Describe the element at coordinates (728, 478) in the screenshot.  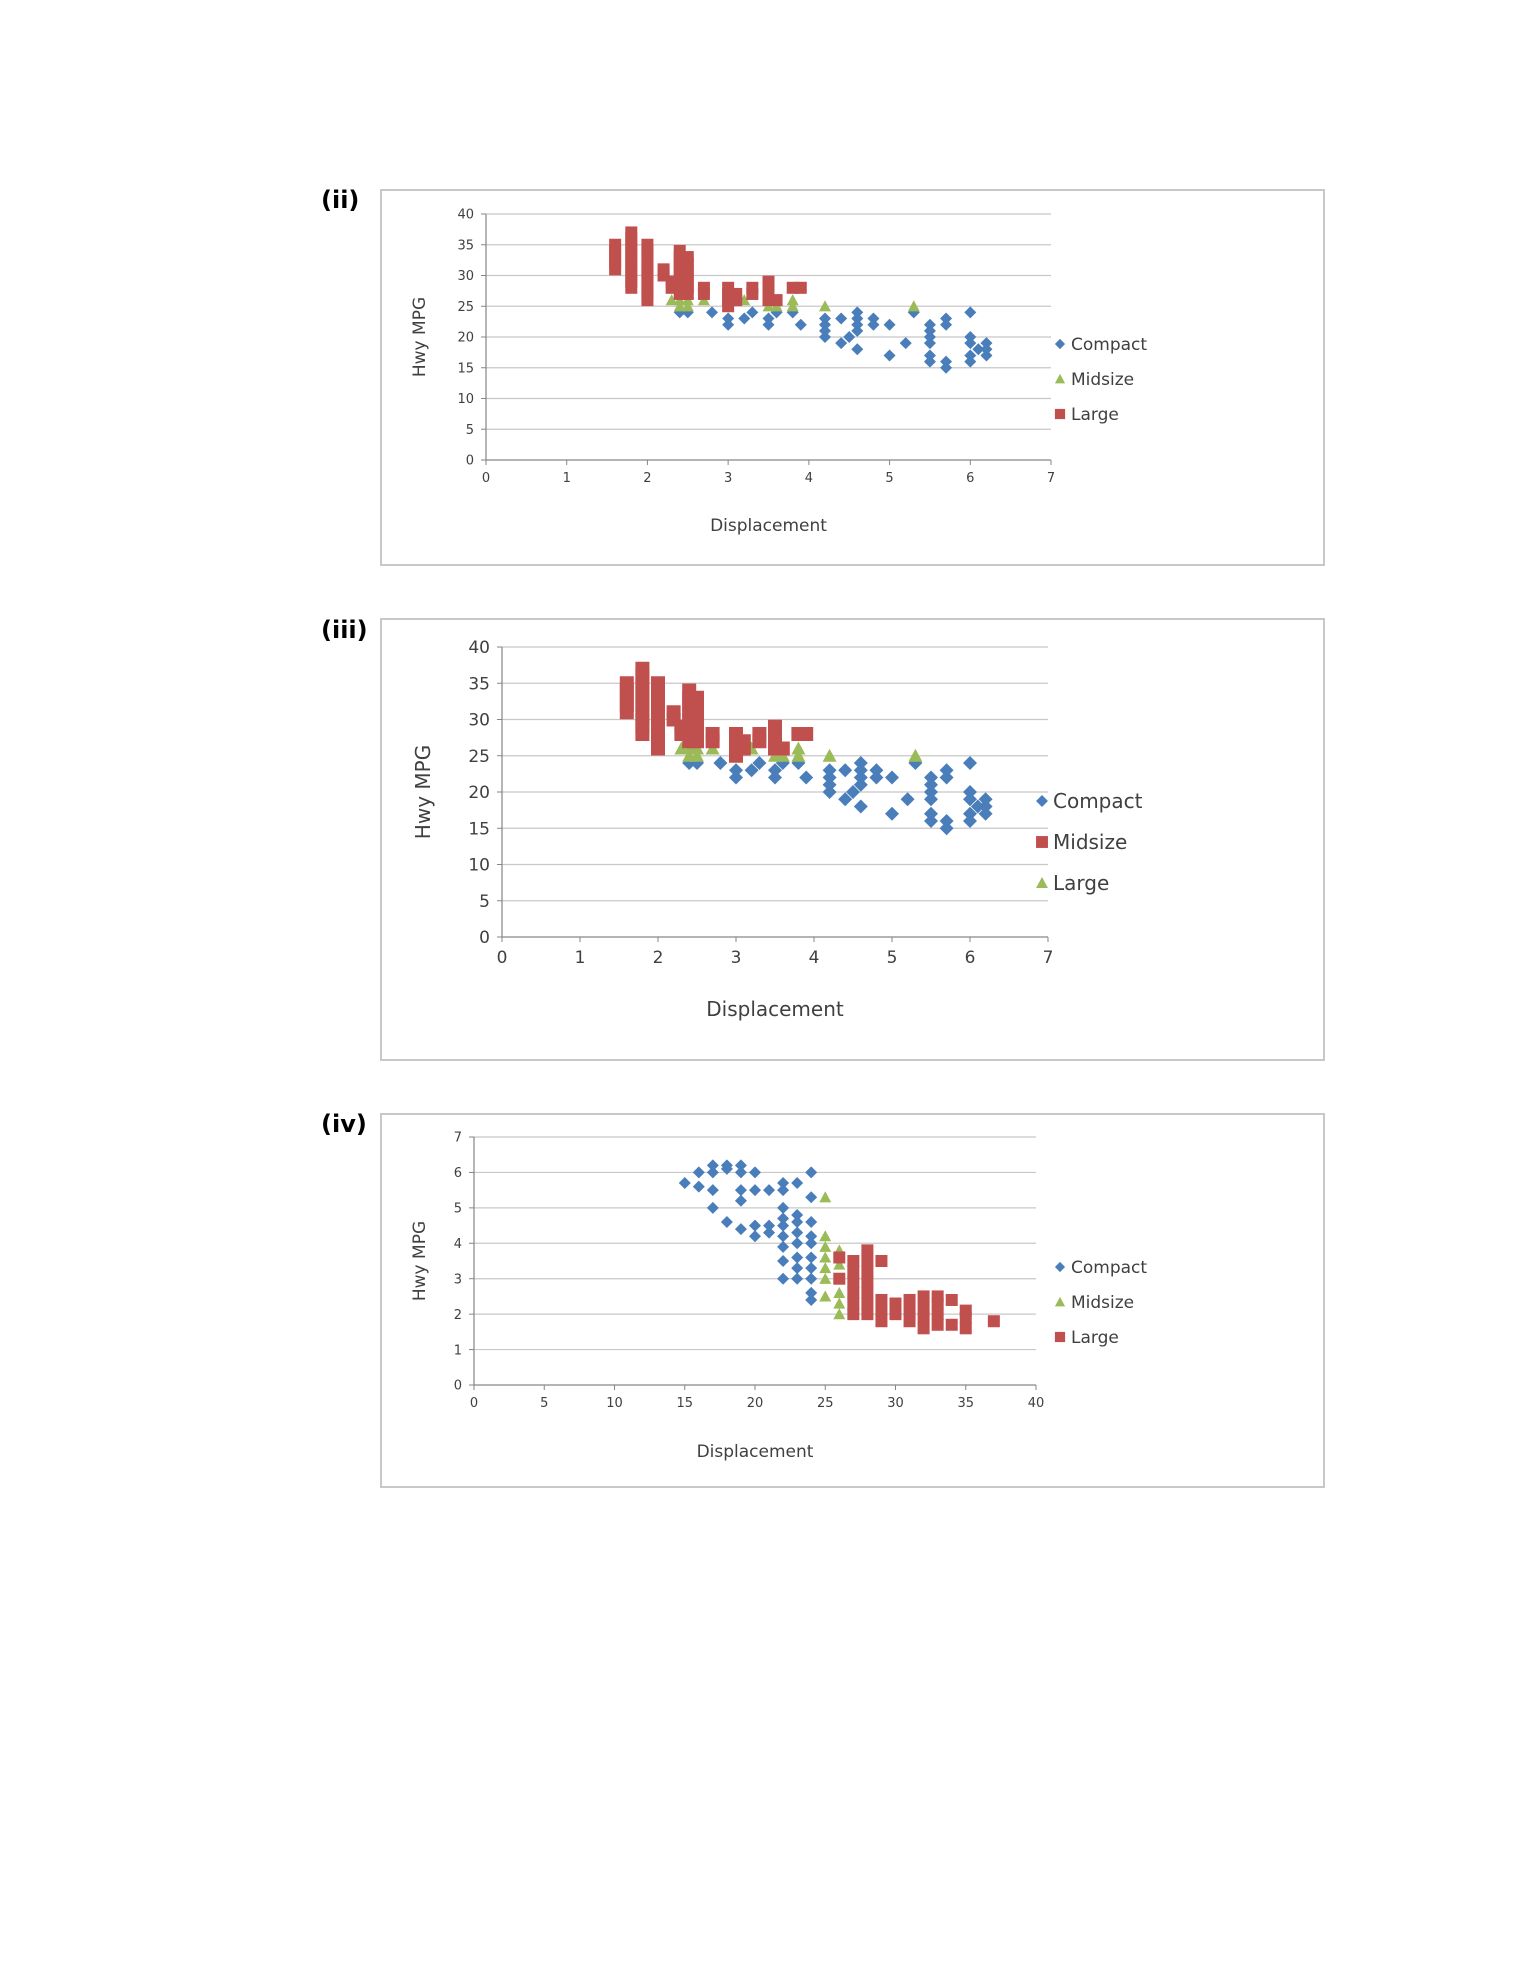
I see `x-tick-label: 3` at that location.